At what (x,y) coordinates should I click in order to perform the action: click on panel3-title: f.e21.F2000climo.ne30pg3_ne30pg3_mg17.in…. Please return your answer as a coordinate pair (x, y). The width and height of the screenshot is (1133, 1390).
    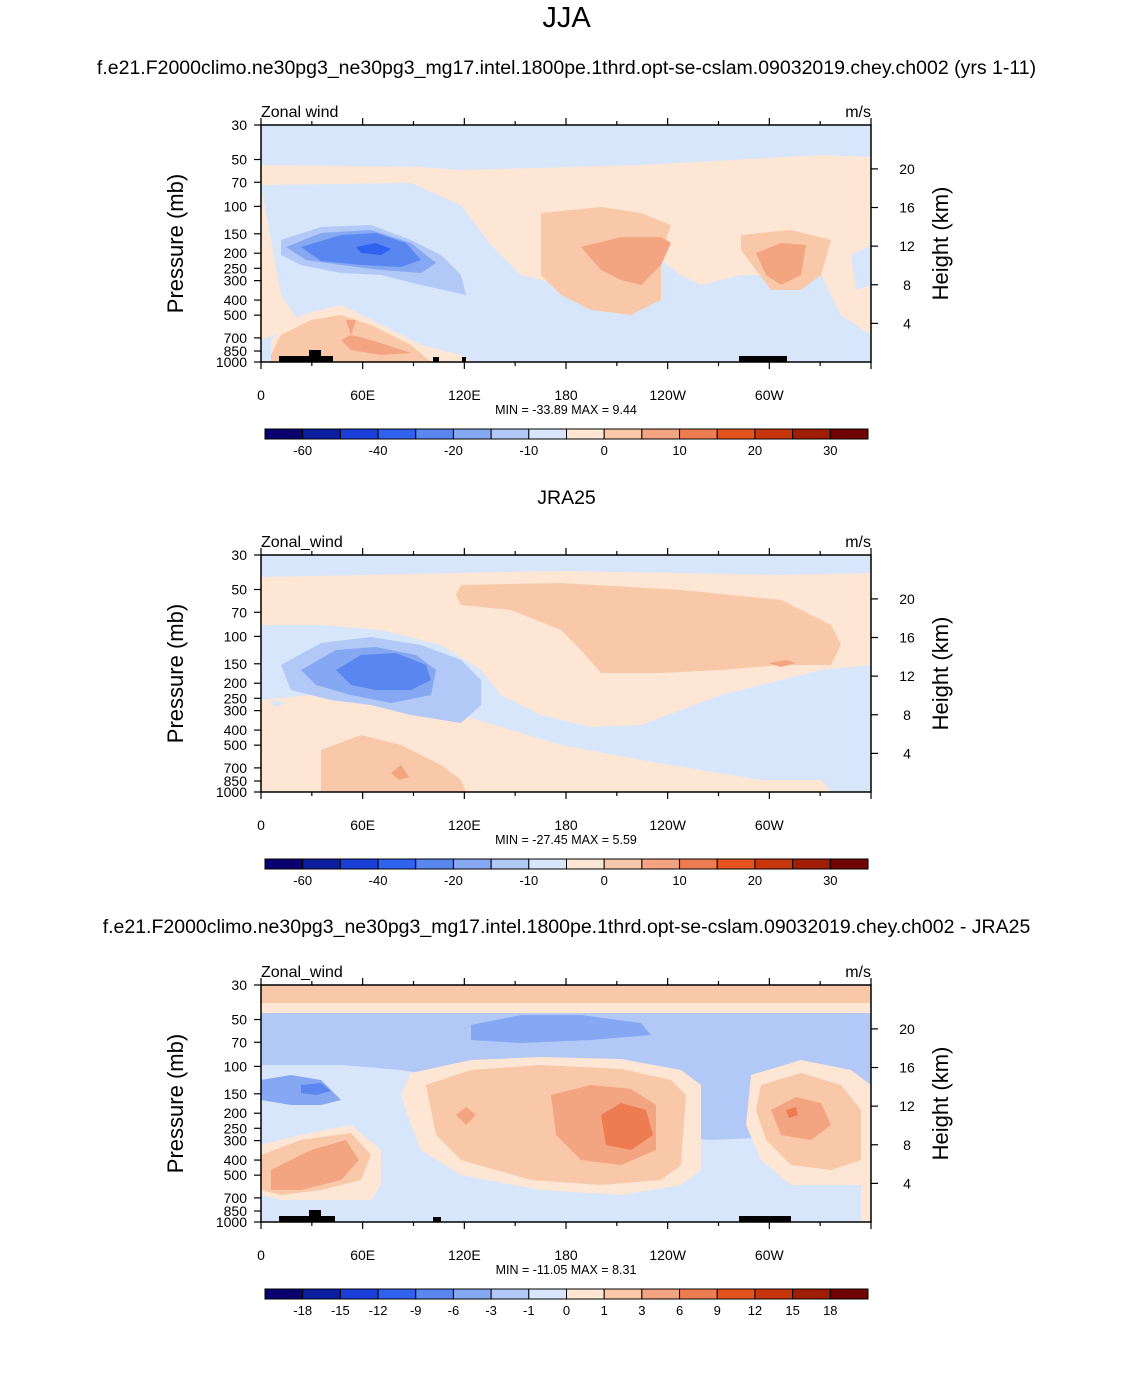
    Looking at the image, I should click on (566, 927).